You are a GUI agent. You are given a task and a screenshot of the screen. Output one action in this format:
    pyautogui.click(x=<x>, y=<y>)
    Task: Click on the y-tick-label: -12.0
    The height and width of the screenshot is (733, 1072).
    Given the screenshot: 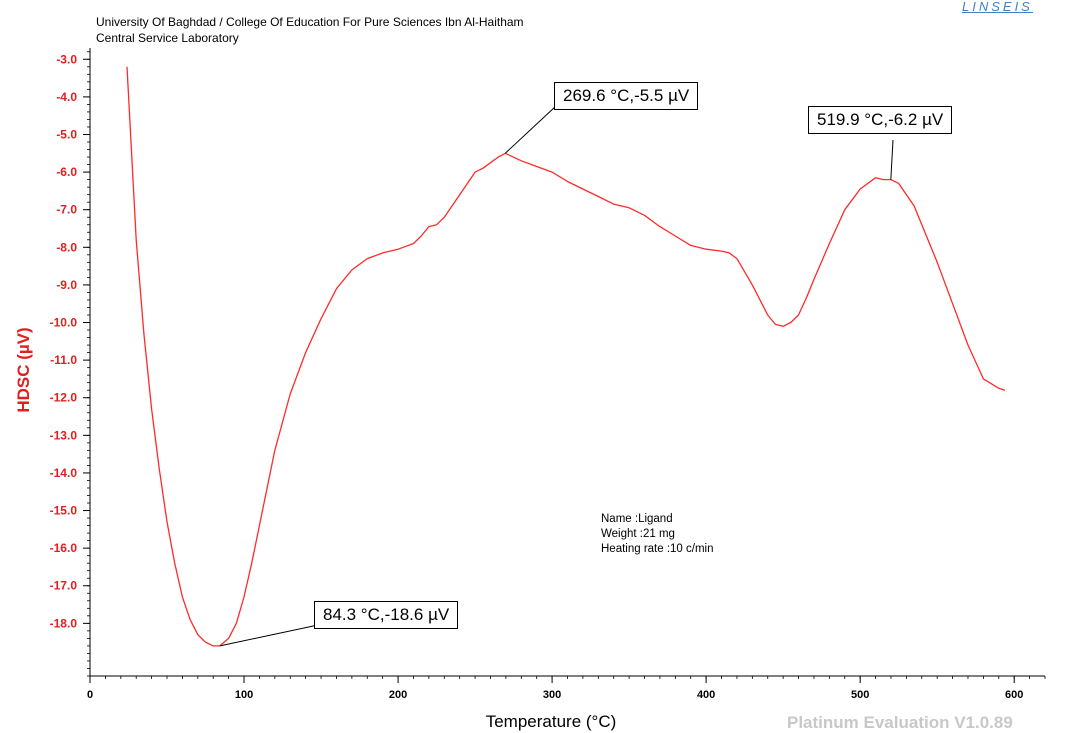 What is the action you would take?
    pyautogui.click(x=64, y=398)
    